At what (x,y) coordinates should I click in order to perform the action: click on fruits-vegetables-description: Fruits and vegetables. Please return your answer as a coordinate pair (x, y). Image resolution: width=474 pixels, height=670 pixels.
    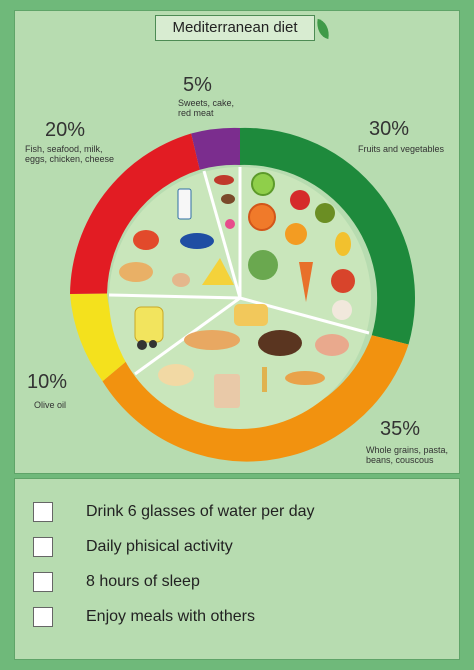
    Looking at the image, I should click on (401, 149).